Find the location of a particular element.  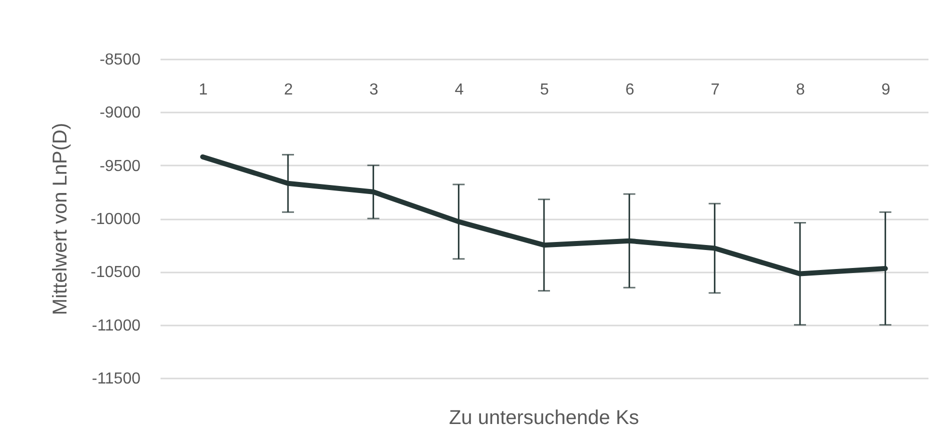

y-axis-title: Mittelwert von LnP(D) is located at coordinates (61, 219).